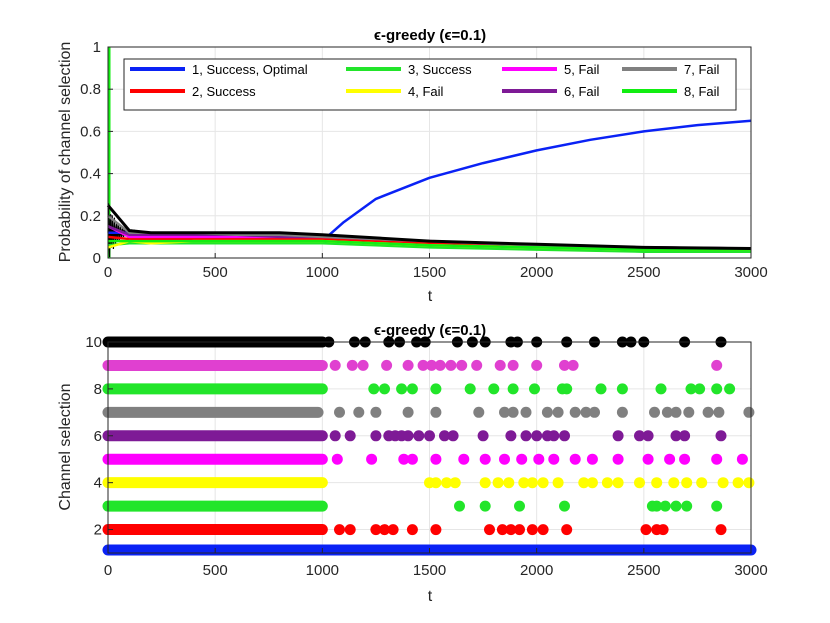  What do you see at coordinates (412, 365) in the screenshot?
I see `channel-9-markers` at bounding box center [412, 365].